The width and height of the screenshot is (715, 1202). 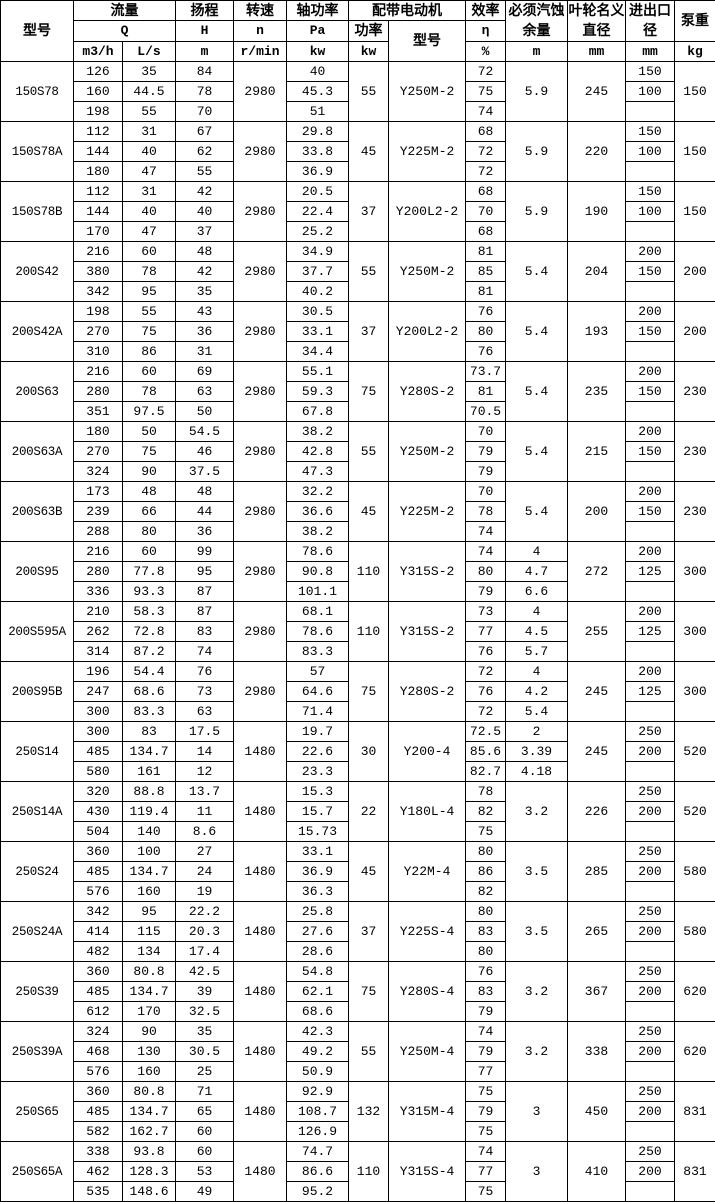 What do you see at coordinates (597, 812) in the screenshot?
I see `impeller-diameter: 226` at bounding box center [597, 812].